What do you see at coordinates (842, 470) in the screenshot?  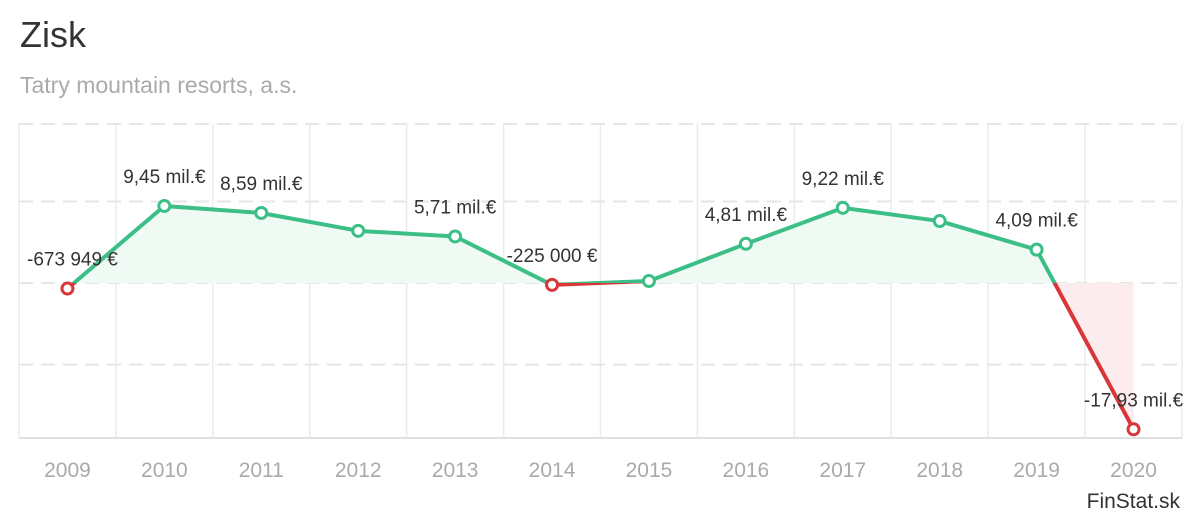 I see `x-tick-label: 2017` at bounding box center [842, 470].